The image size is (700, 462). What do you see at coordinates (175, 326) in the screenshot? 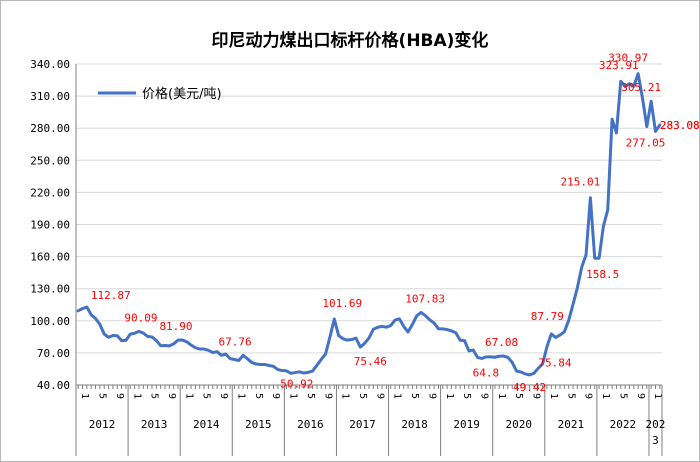
I see `data-label: 81.90` at bounding box center [175, 326].